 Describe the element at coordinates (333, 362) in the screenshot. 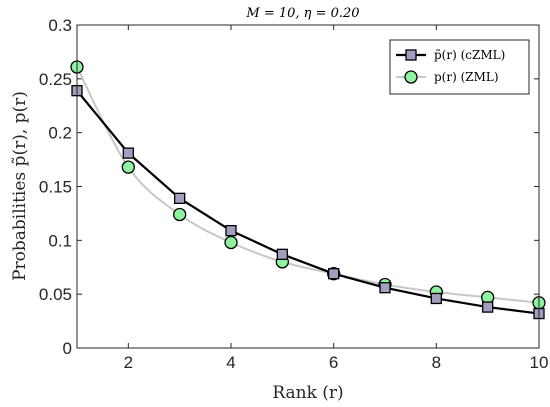

I see `x-tick-label: 6` at that location.